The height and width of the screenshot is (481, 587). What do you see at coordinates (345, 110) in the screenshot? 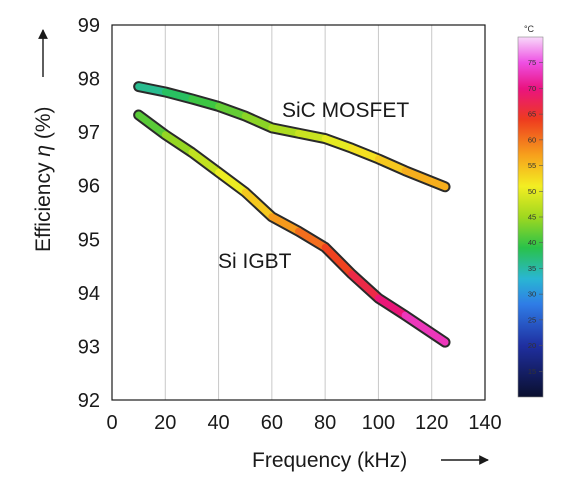
I see `series-label-sic-mosfet: SiC MOSFET` at bounding box center [345, 110].